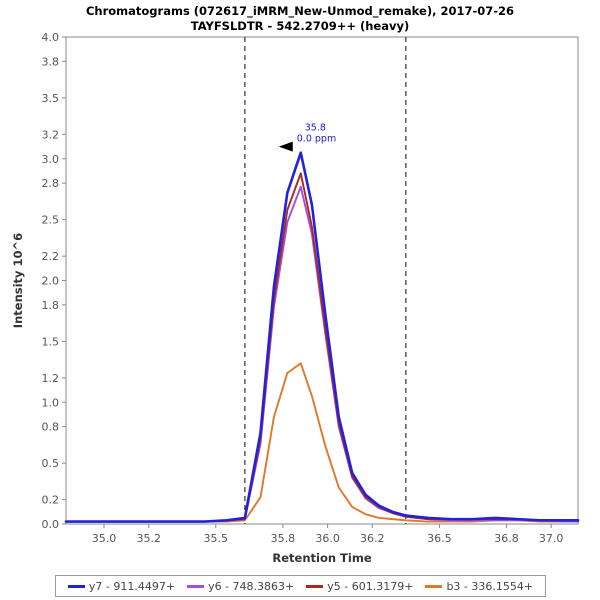  Describe the element at coordinates (51, 281) in the screenshot. I see `y-tick-label: 2.0` at that location.